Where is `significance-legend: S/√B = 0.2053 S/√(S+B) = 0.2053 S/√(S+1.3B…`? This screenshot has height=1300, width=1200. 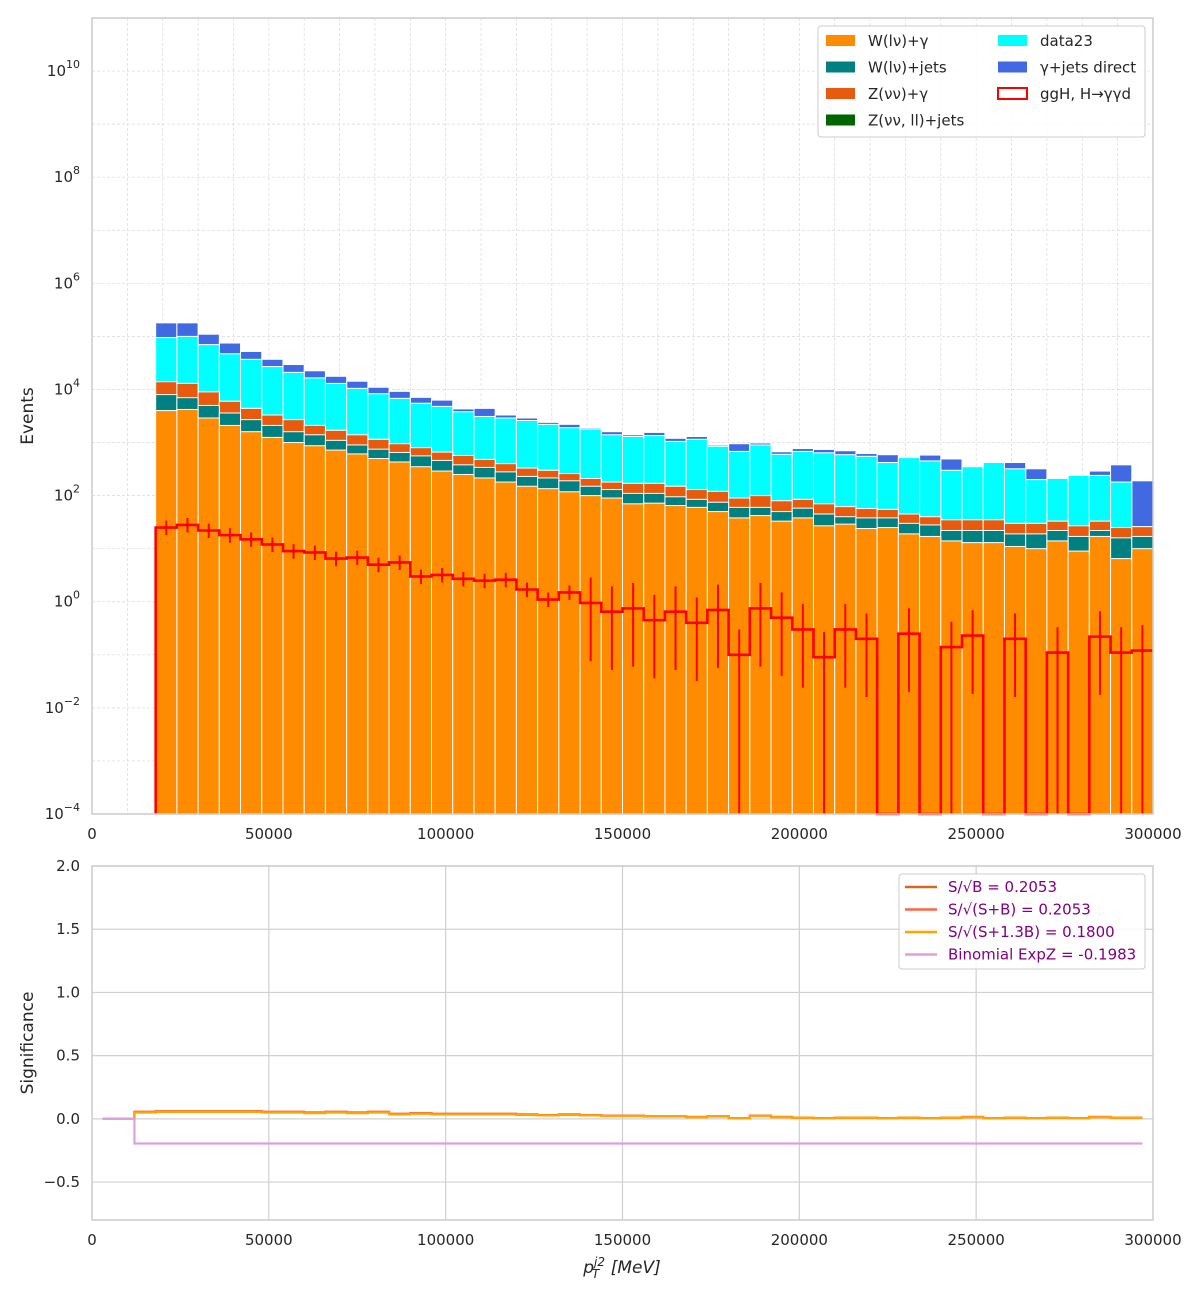 significance-legend: S/√B = 0.2053 S/√(S+B) = 0.2053 S/√(S+1.3B… is located at coordinates (1022, 921).